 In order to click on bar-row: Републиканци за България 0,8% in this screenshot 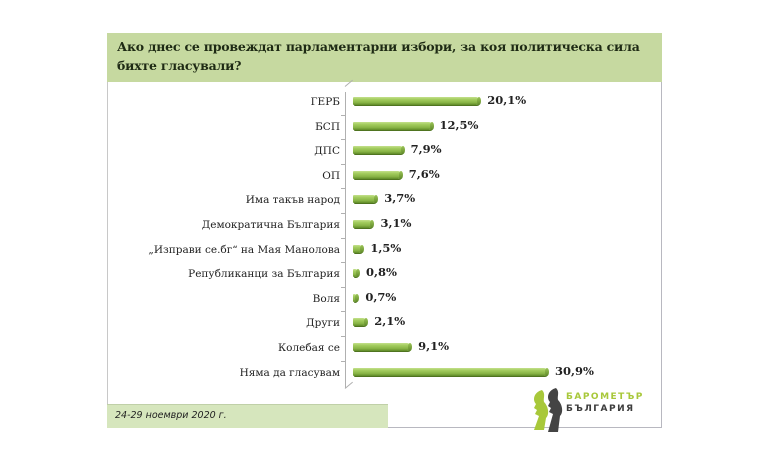, I will do `click(385, 275)`.